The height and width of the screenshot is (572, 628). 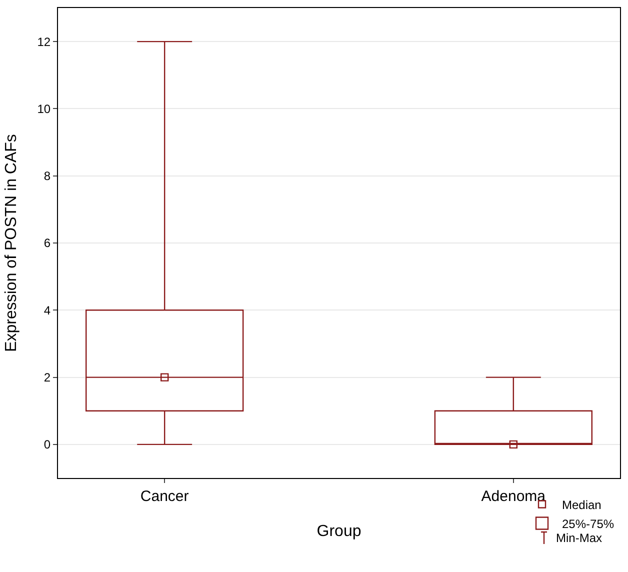 I want to click on x-axis-title: Group, so click(x=339, y=531).